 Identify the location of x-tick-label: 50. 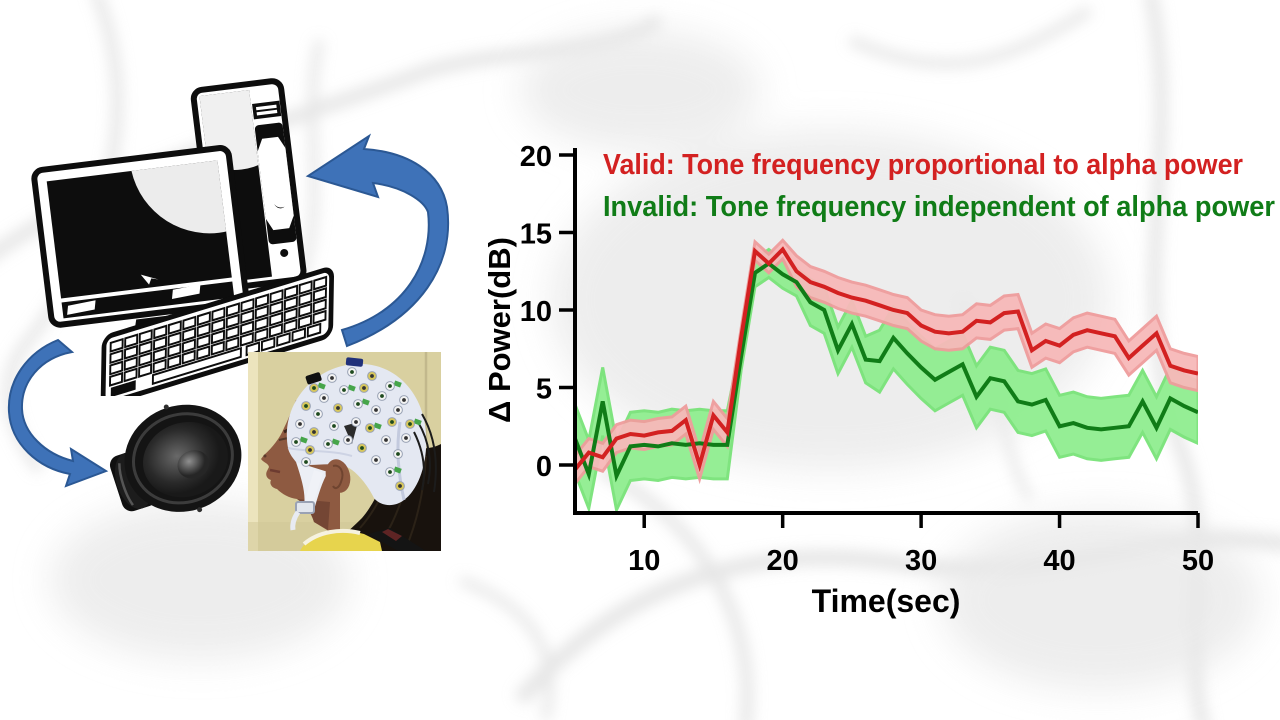
(1198, 561).